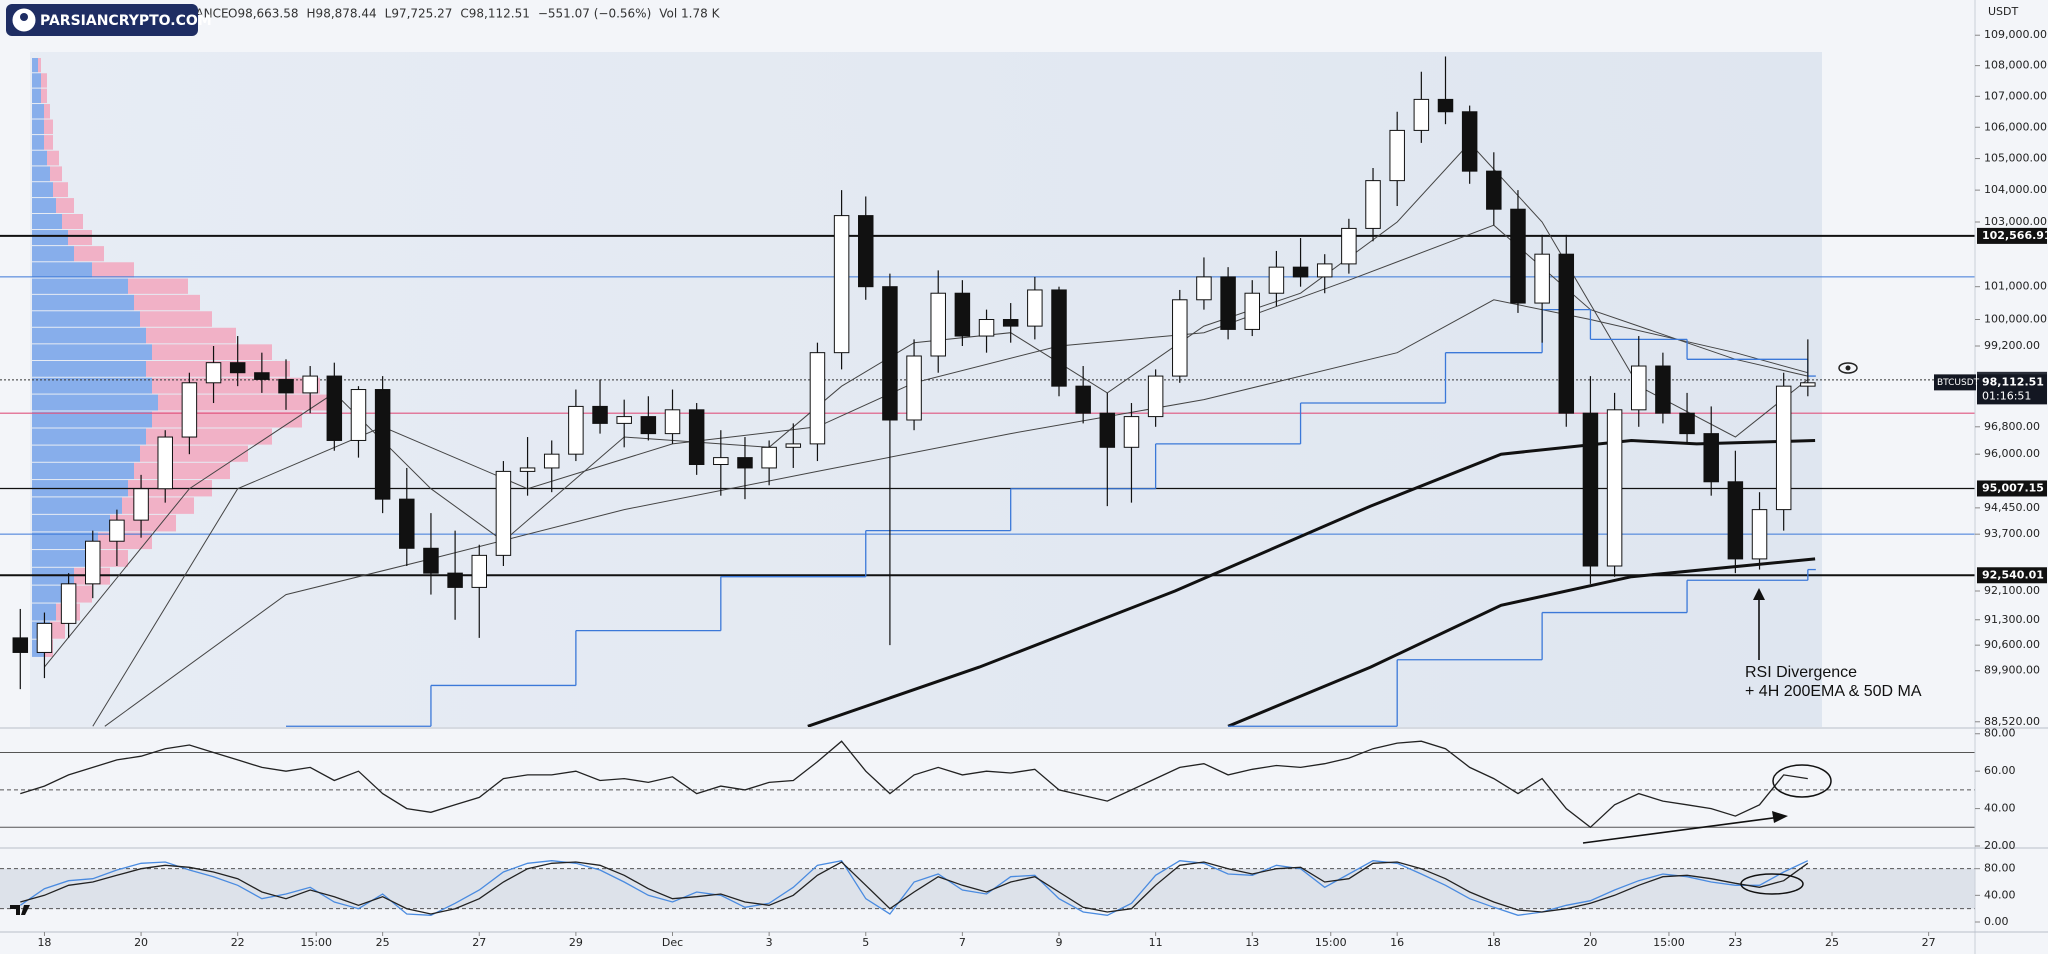 The height and width of the screenshot is (954, 2048). I want to click on level-label: 102,566.91, so click(2015, 235).